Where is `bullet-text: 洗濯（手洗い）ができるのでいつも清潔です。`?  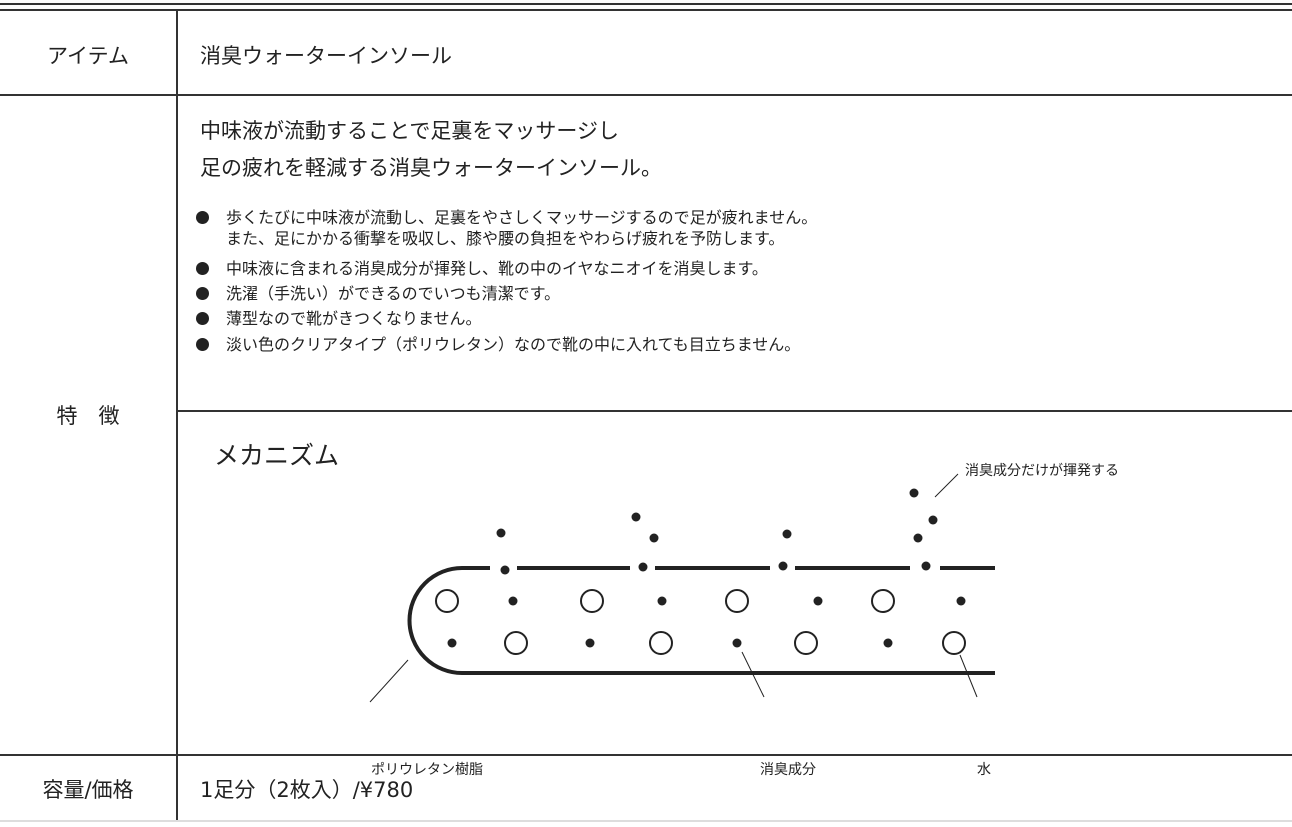 bullet-text: 洗濯（手洗い）ができるのでいつも清潔です。 is located at coordinates (393, 293).